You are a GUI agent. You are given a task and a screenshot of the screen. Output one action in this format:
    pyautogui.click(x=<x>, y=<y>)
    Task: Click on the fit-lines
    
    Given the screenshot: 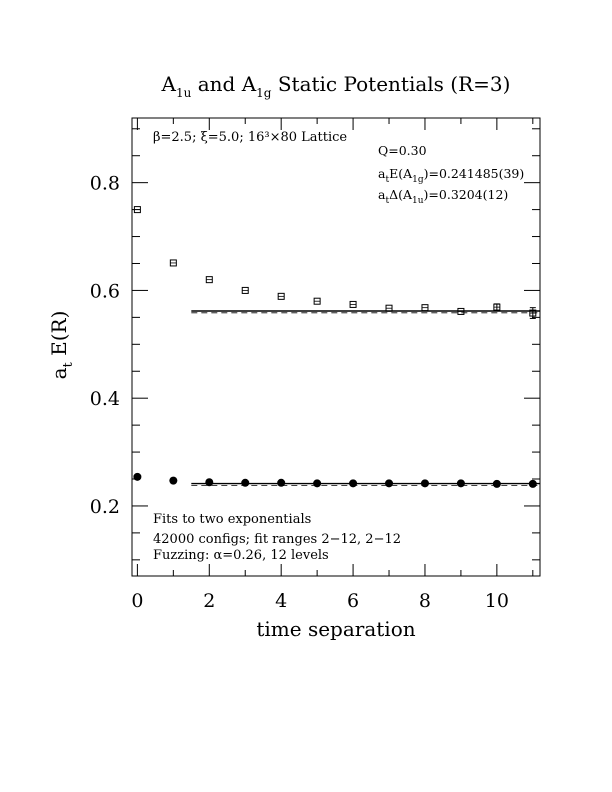 What is the action you would take?
    pyautogui.click(x=365, y=398)
    